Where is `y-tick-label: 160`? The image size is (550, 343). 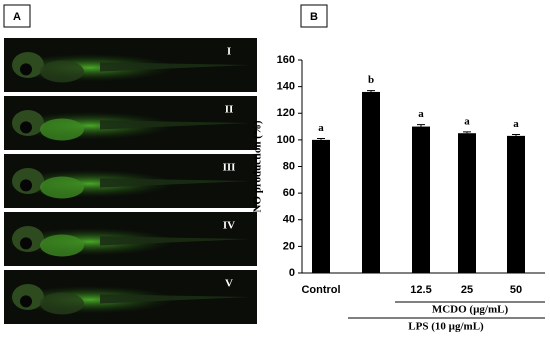 y-tick-label: 160 is located at coordinates (286, 60).